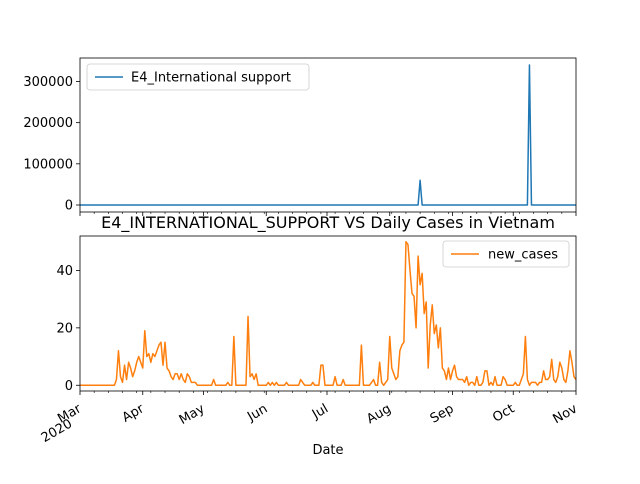 The height and width of the screenshot is (484, 640). I want to click on x-axis-label: Date, so click(327, 450).